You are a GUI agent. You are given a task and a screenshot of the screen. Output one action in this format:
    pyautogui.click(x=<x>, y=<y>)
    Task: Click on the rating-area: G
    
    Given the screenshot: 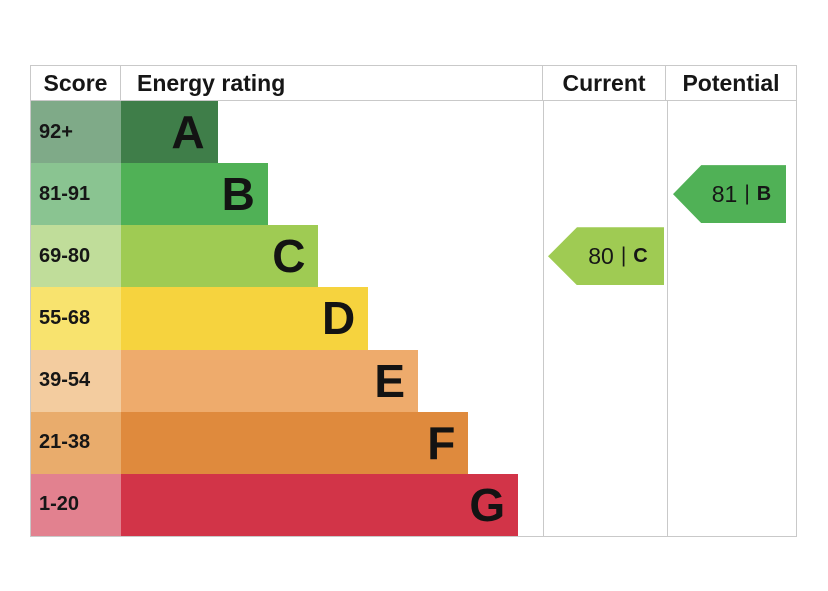 What is the action you would take?
    pyautogui.click(x=332, y=504)
    